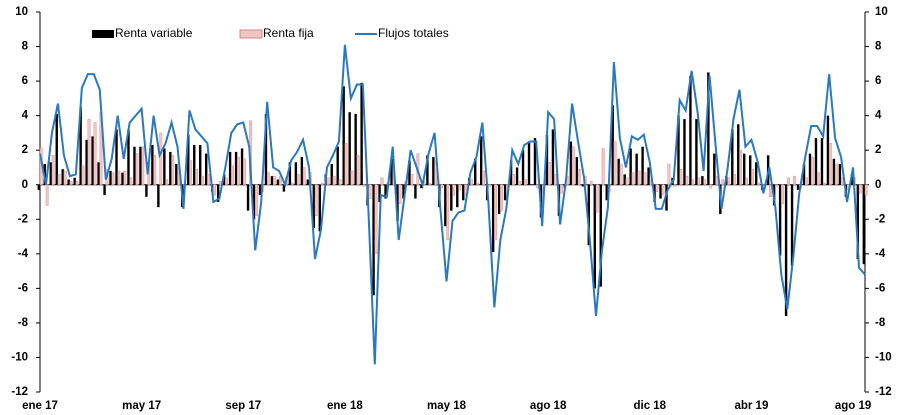 The height and width of the screenshot is (415, 897). What do you see at coordinates (649, 406) in the screenshot?
I see `x-tick-label: dic 18` at bounding box center [649, 406].